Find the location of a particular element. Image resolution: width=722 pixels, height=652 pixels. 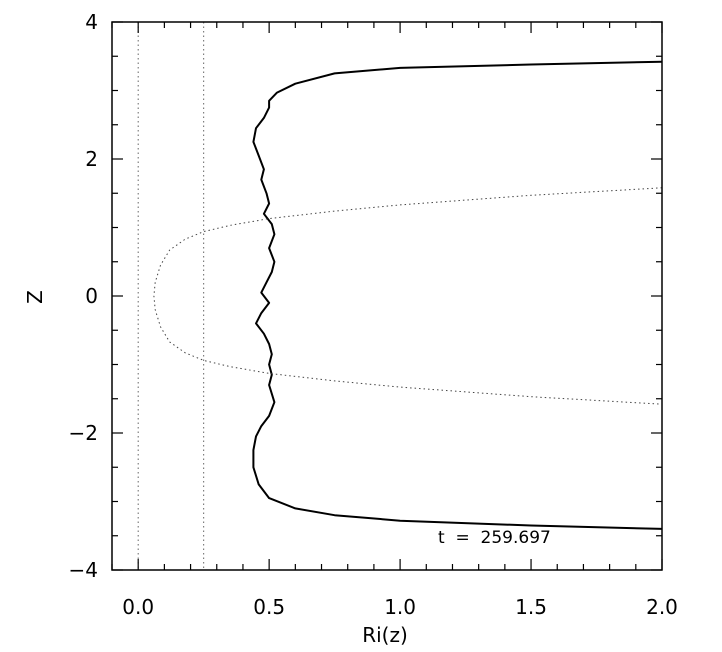

x-tick-label: 0.0 is located at coordinates (138, 607).